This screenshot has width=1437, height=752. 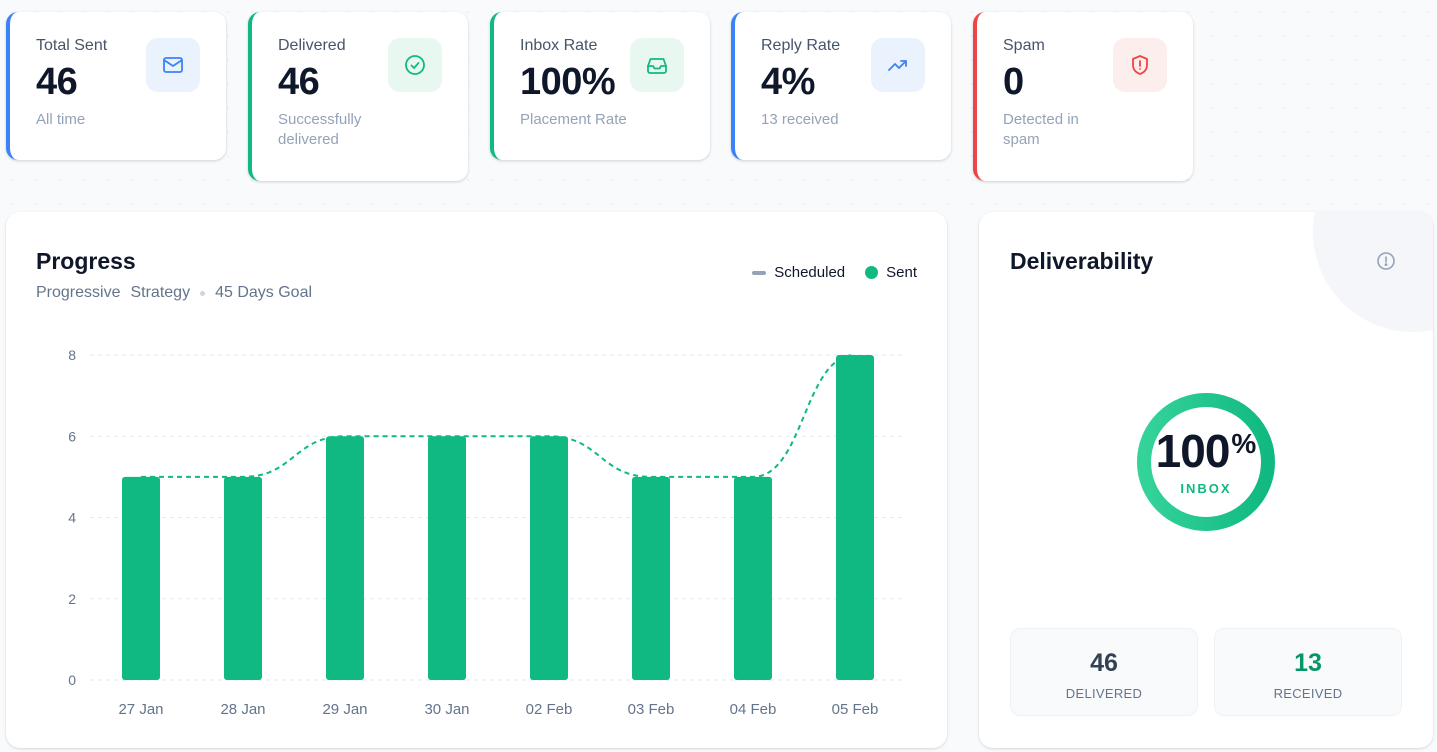 I want to click on inbox-label: INBOX, so click(x=1206, y=488).